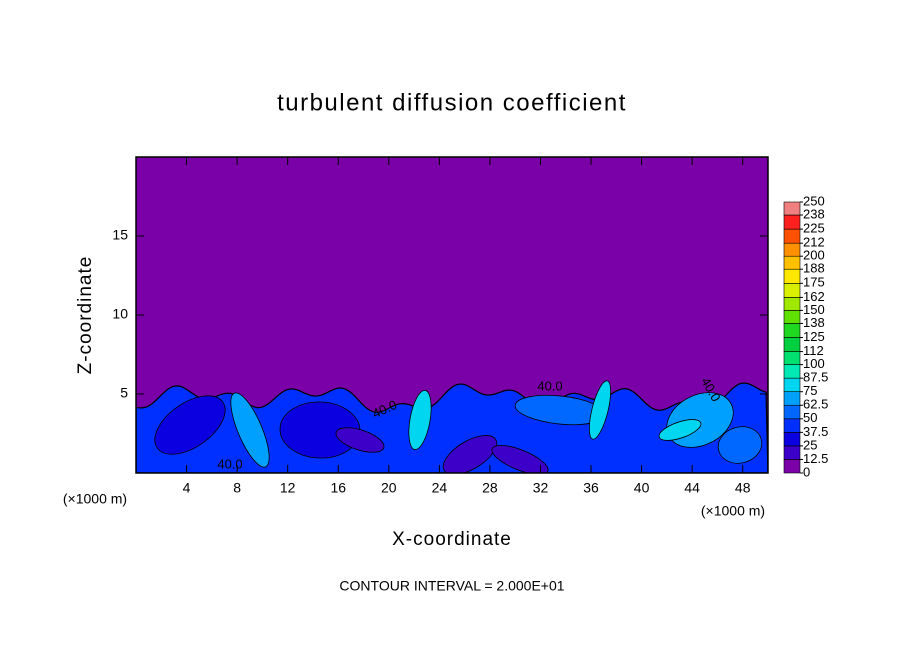 This screenshot has width=904, height=654. I want to click on x-tick-label: 44, so click(692, 488).